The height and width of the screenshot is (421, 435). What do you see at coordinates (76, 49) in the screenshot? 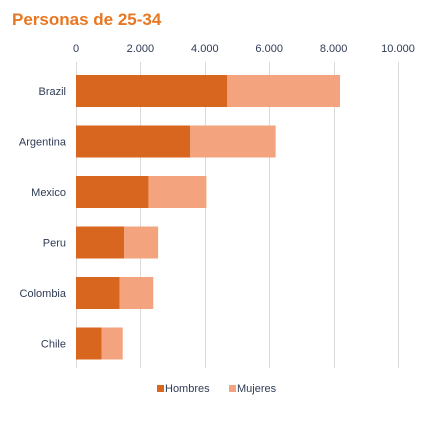
I see `x-tick-label: 0` at bounding box center [76, 49].